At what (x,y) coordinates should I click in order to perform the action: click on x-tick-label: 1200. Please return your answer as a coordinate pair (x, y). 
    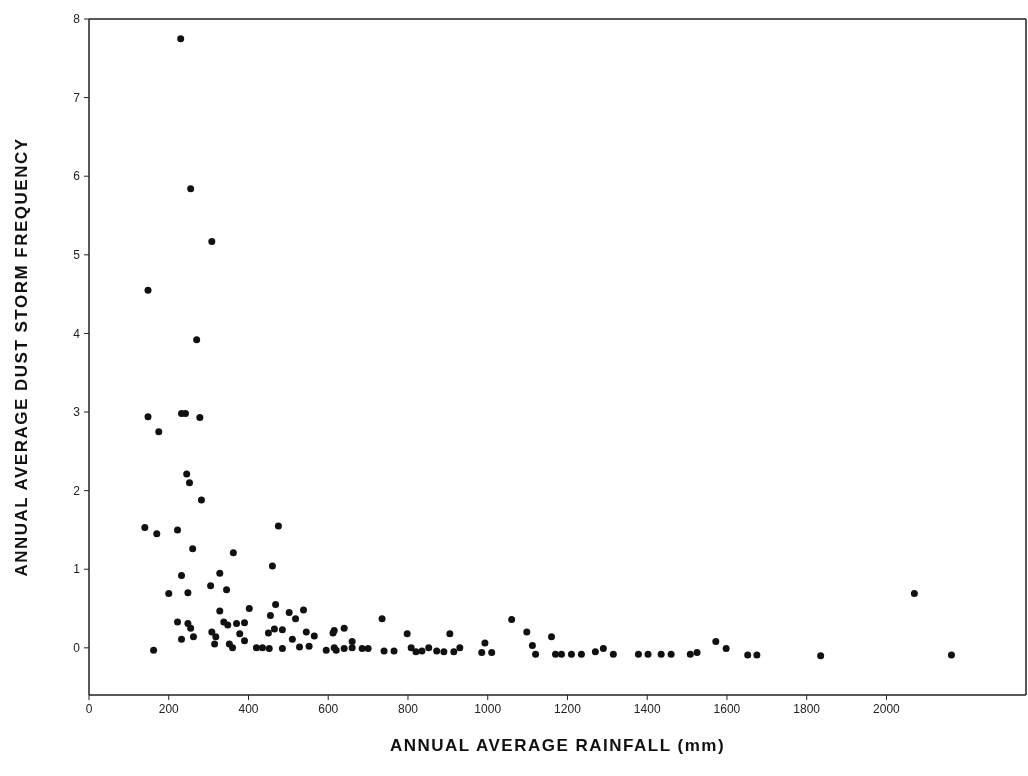
    Looking at the image, I should click on (568, 708).